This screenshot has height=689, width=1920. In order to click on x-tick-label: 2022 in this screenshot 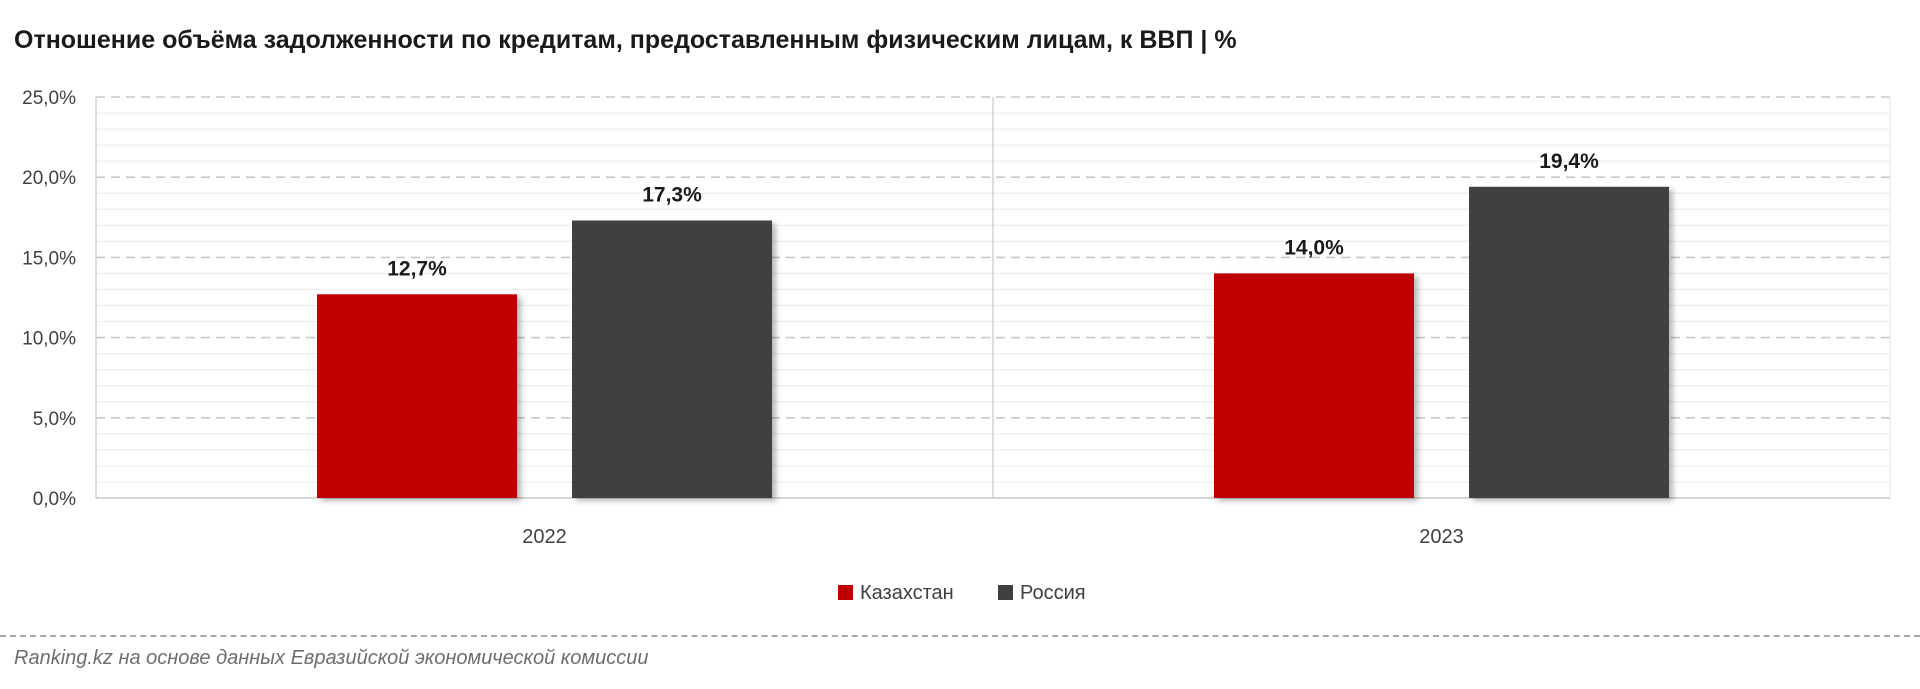, I will do `click(544, 537)`.